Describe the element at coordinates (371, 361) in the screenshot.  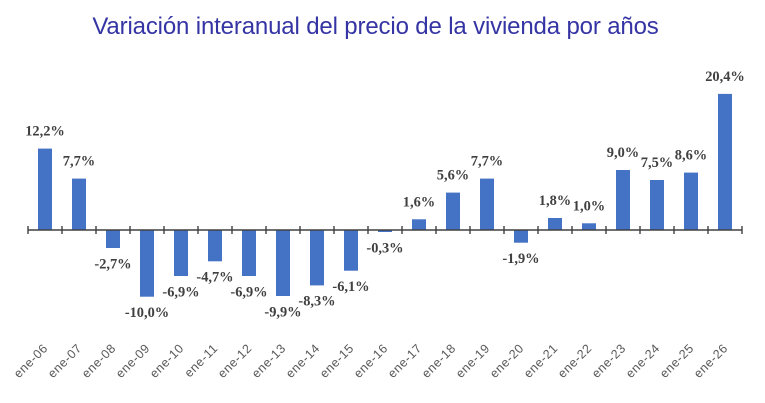
I see `svg-text: ene-16` at that location.